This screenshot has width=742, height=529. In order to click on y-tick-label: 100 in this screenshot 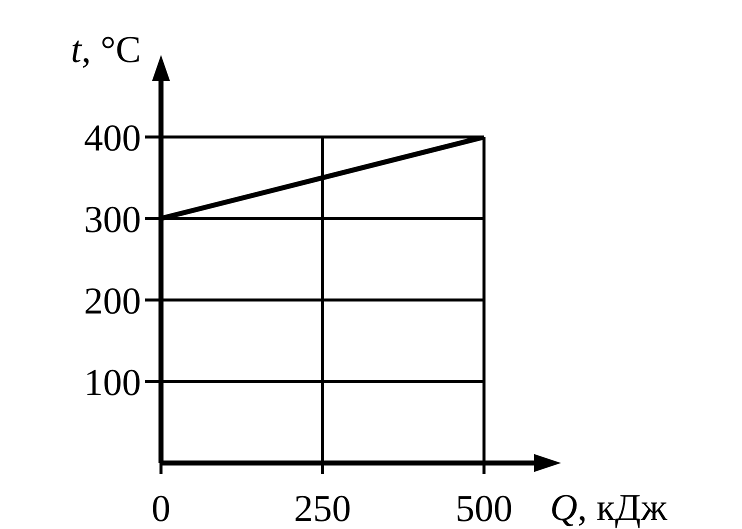, I will do `click(112, 383)`.